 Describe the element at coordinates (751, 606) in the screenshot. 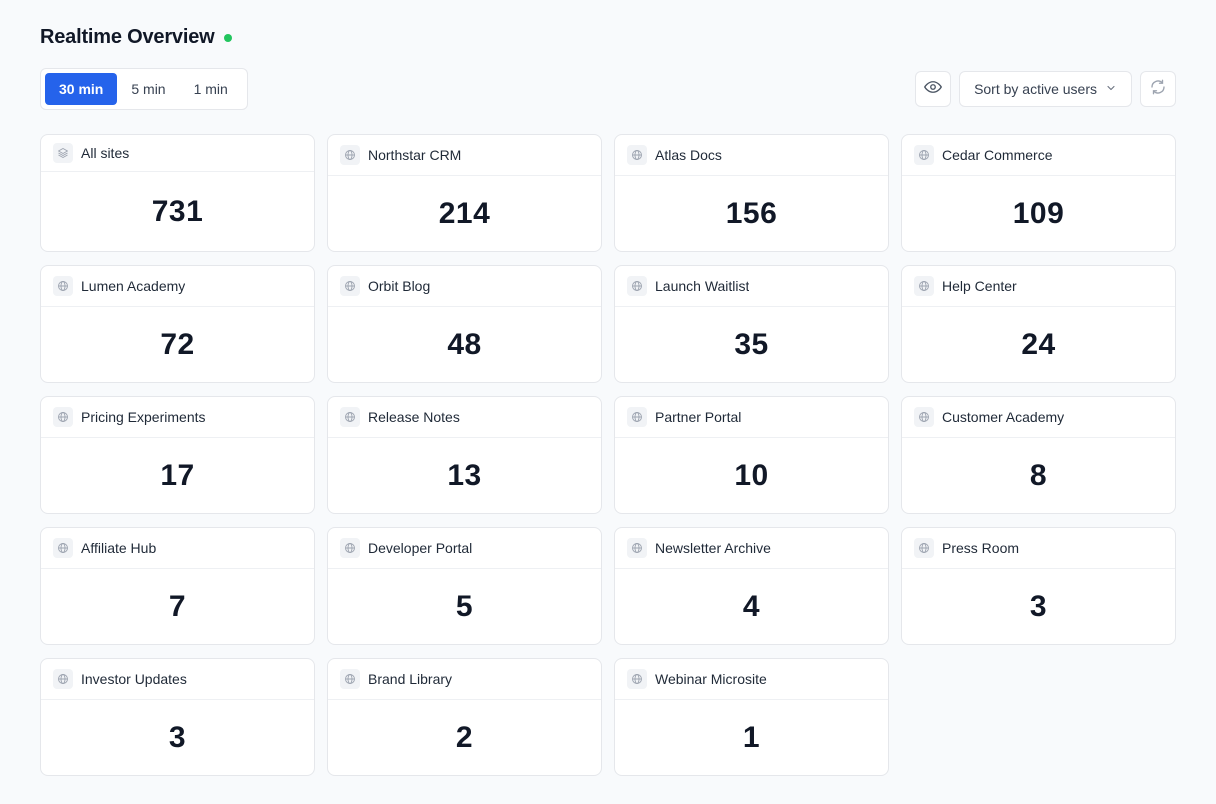

I see `active-users-count: 4` at that location.